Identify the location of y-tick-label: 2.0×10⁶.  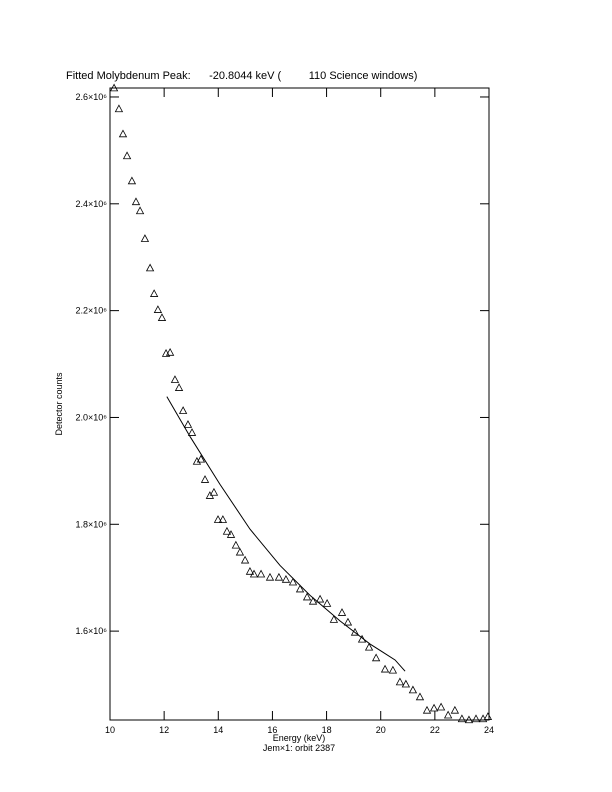
(92, 417).